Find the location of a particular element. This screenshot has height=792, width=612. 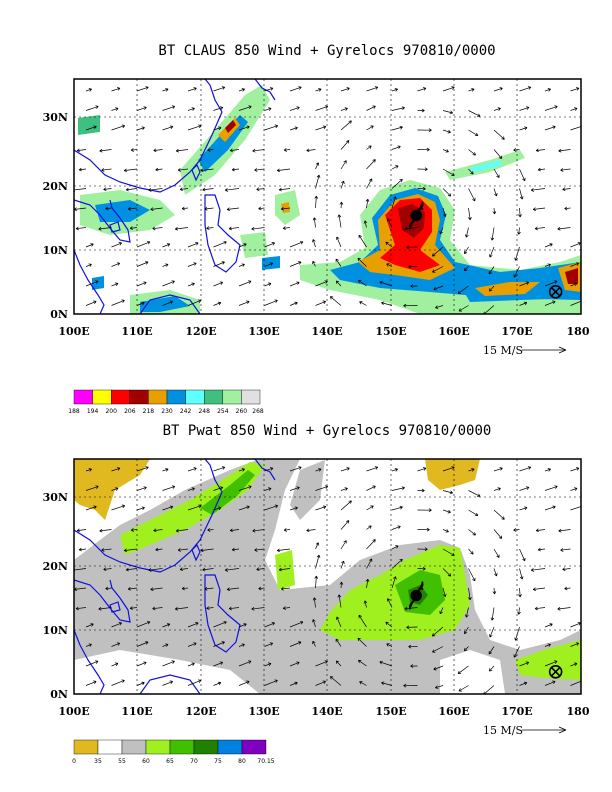

colorbar-label: 218 is located at coordinates (149, 411).